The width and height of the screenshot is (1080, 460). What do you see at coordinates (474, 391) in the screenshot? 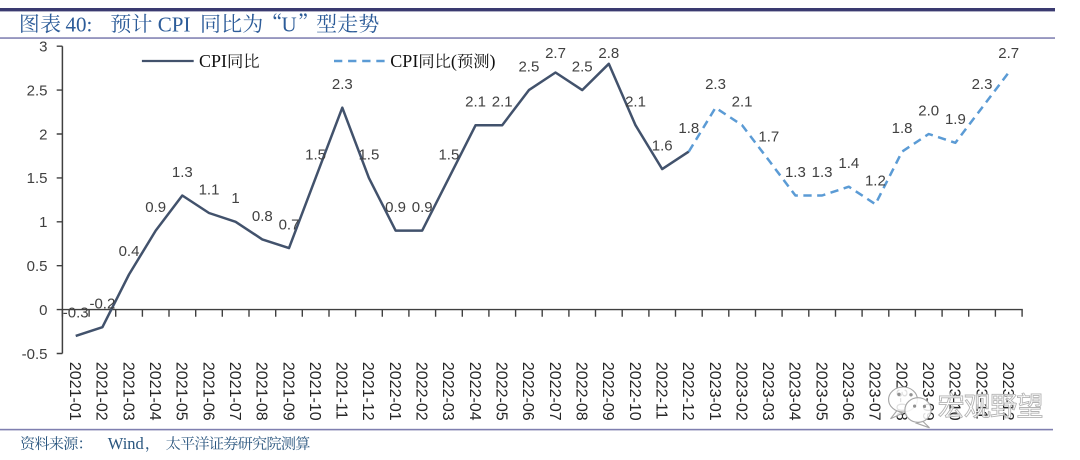
I see `svg-text: 2022-04` at bounding box center [474, 391].